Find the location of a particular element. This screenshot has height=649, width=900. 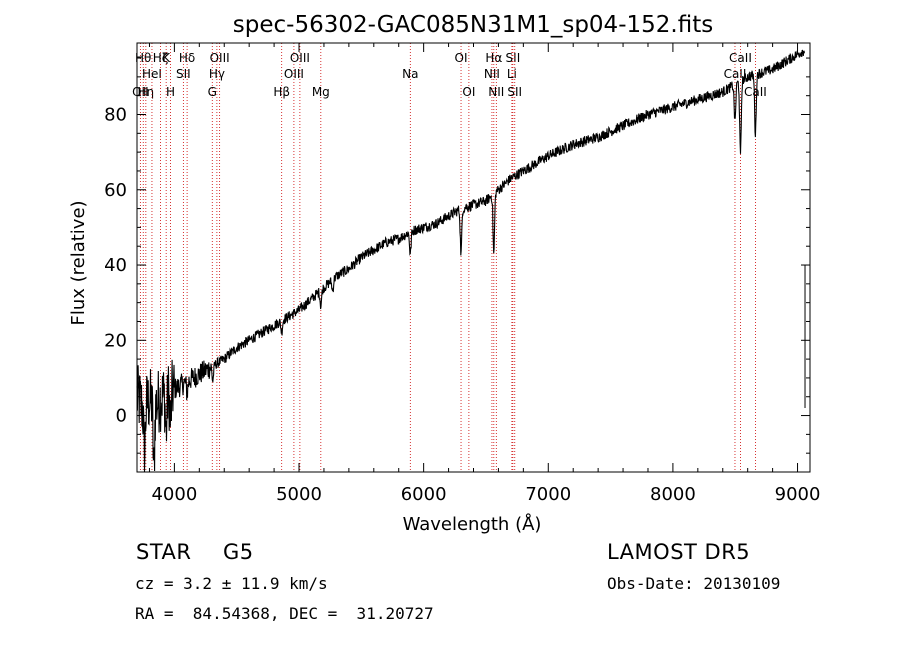

marker-label: Hβ is located at coordinates (281, 92).